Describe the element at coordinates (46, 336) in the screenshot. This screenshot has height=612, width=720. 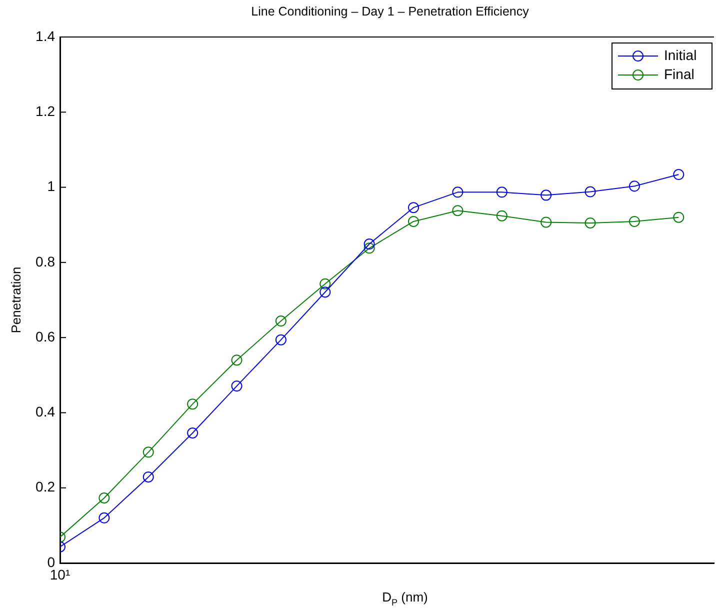
I see `y-tick-label: 0.6` at that location.